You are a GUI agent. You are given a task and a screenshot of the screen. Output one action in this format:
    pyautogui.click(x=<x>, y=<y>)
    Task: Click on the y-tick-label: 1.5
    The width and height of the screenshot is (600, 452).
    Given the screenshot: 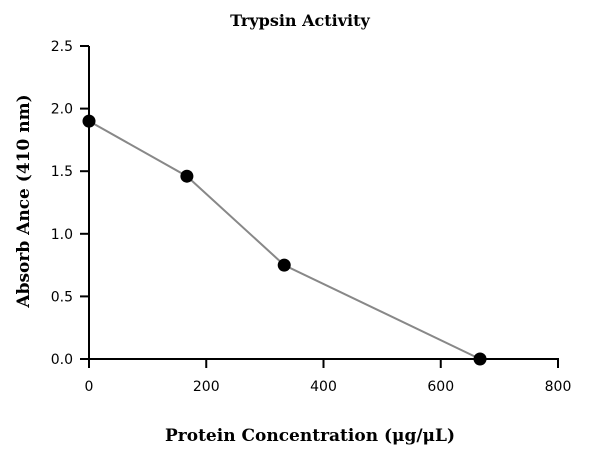 What is the action you would take?
    pyautogui.click(x=62, y=172)
    